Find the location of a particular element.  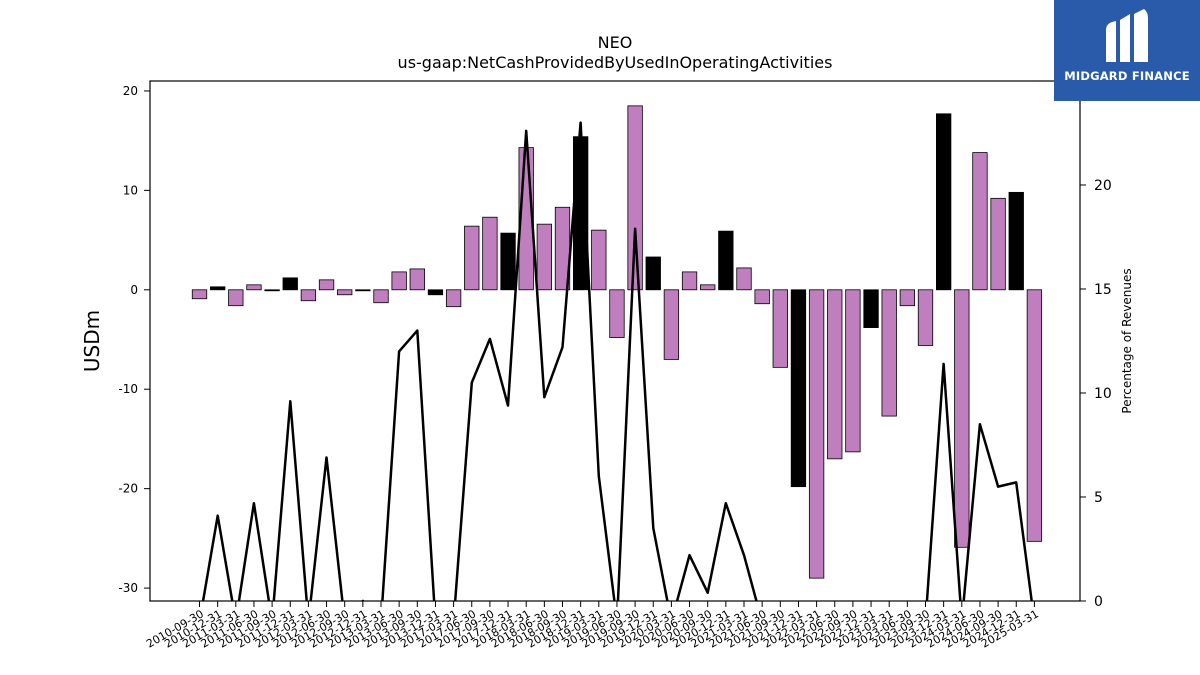

y-tick-label: 20 is located at coordinates (130, 91).